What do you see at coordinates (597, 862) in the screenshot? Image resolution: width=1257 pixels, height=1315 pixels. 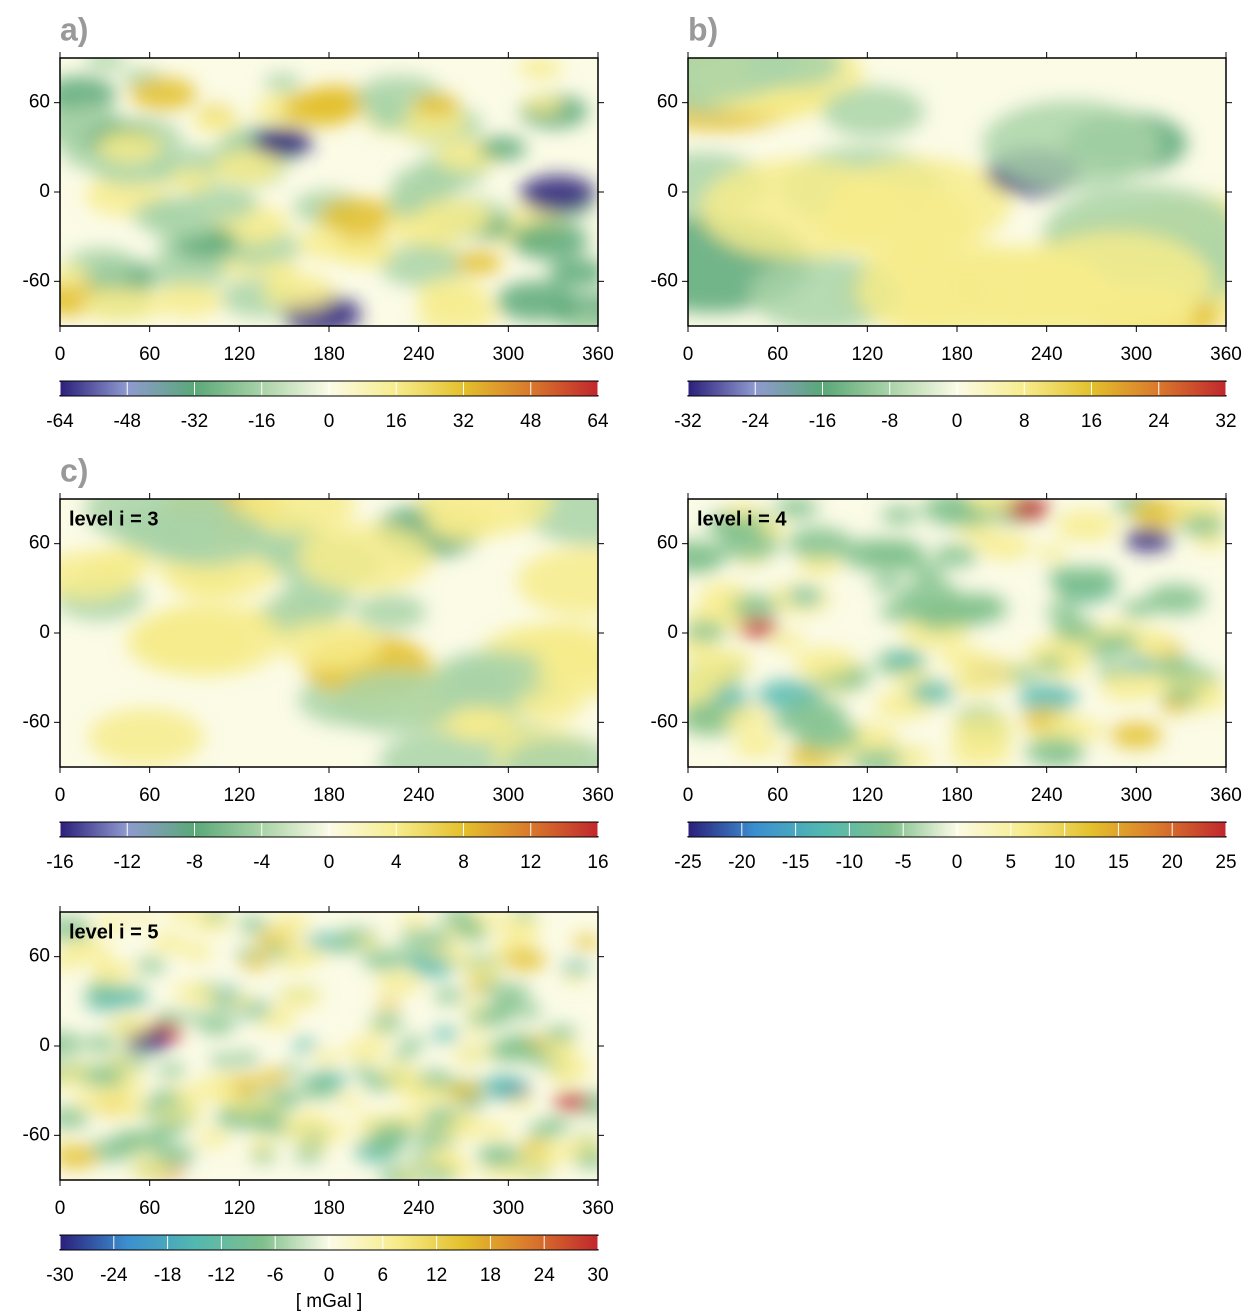 I see `colorbar-tick-label: 16` at bounding box center [597, 862].